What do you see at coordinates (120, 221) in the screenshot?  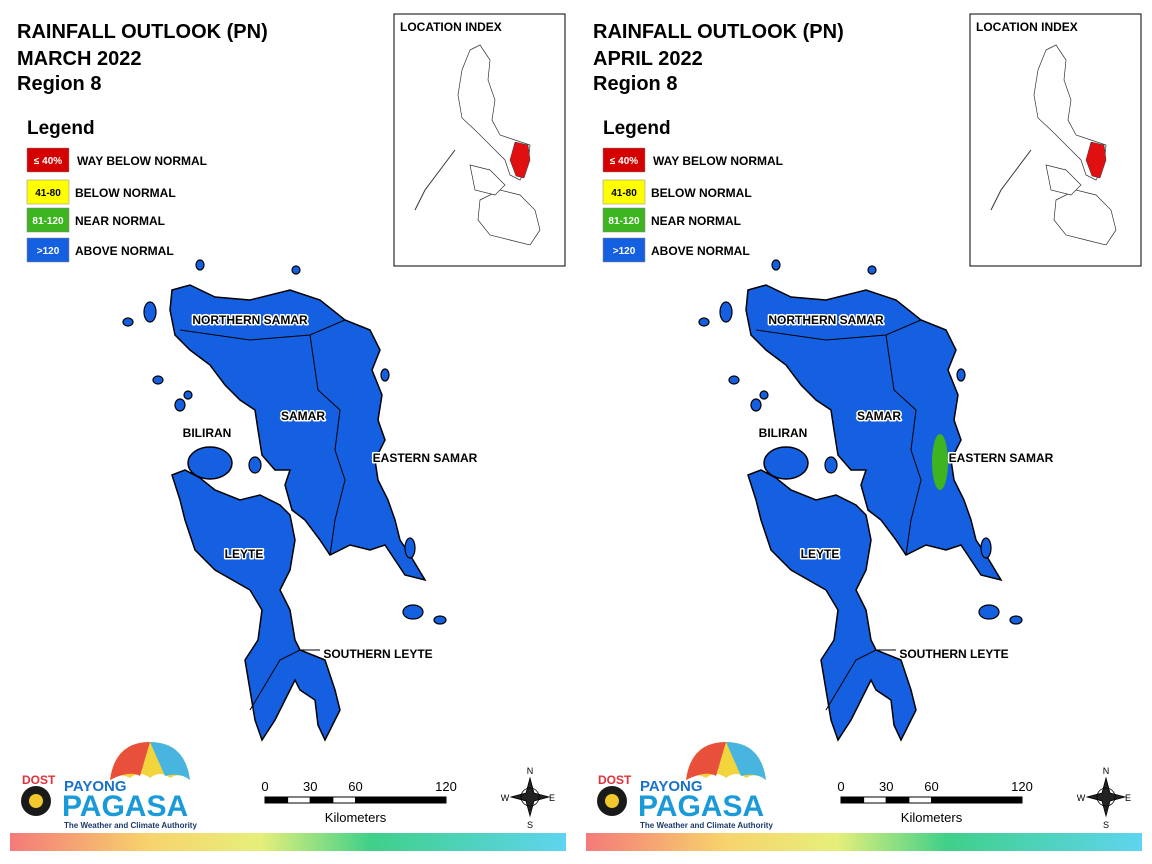 I see `legend-label: NEAR NORMAL` at bounding box center [120, 221].